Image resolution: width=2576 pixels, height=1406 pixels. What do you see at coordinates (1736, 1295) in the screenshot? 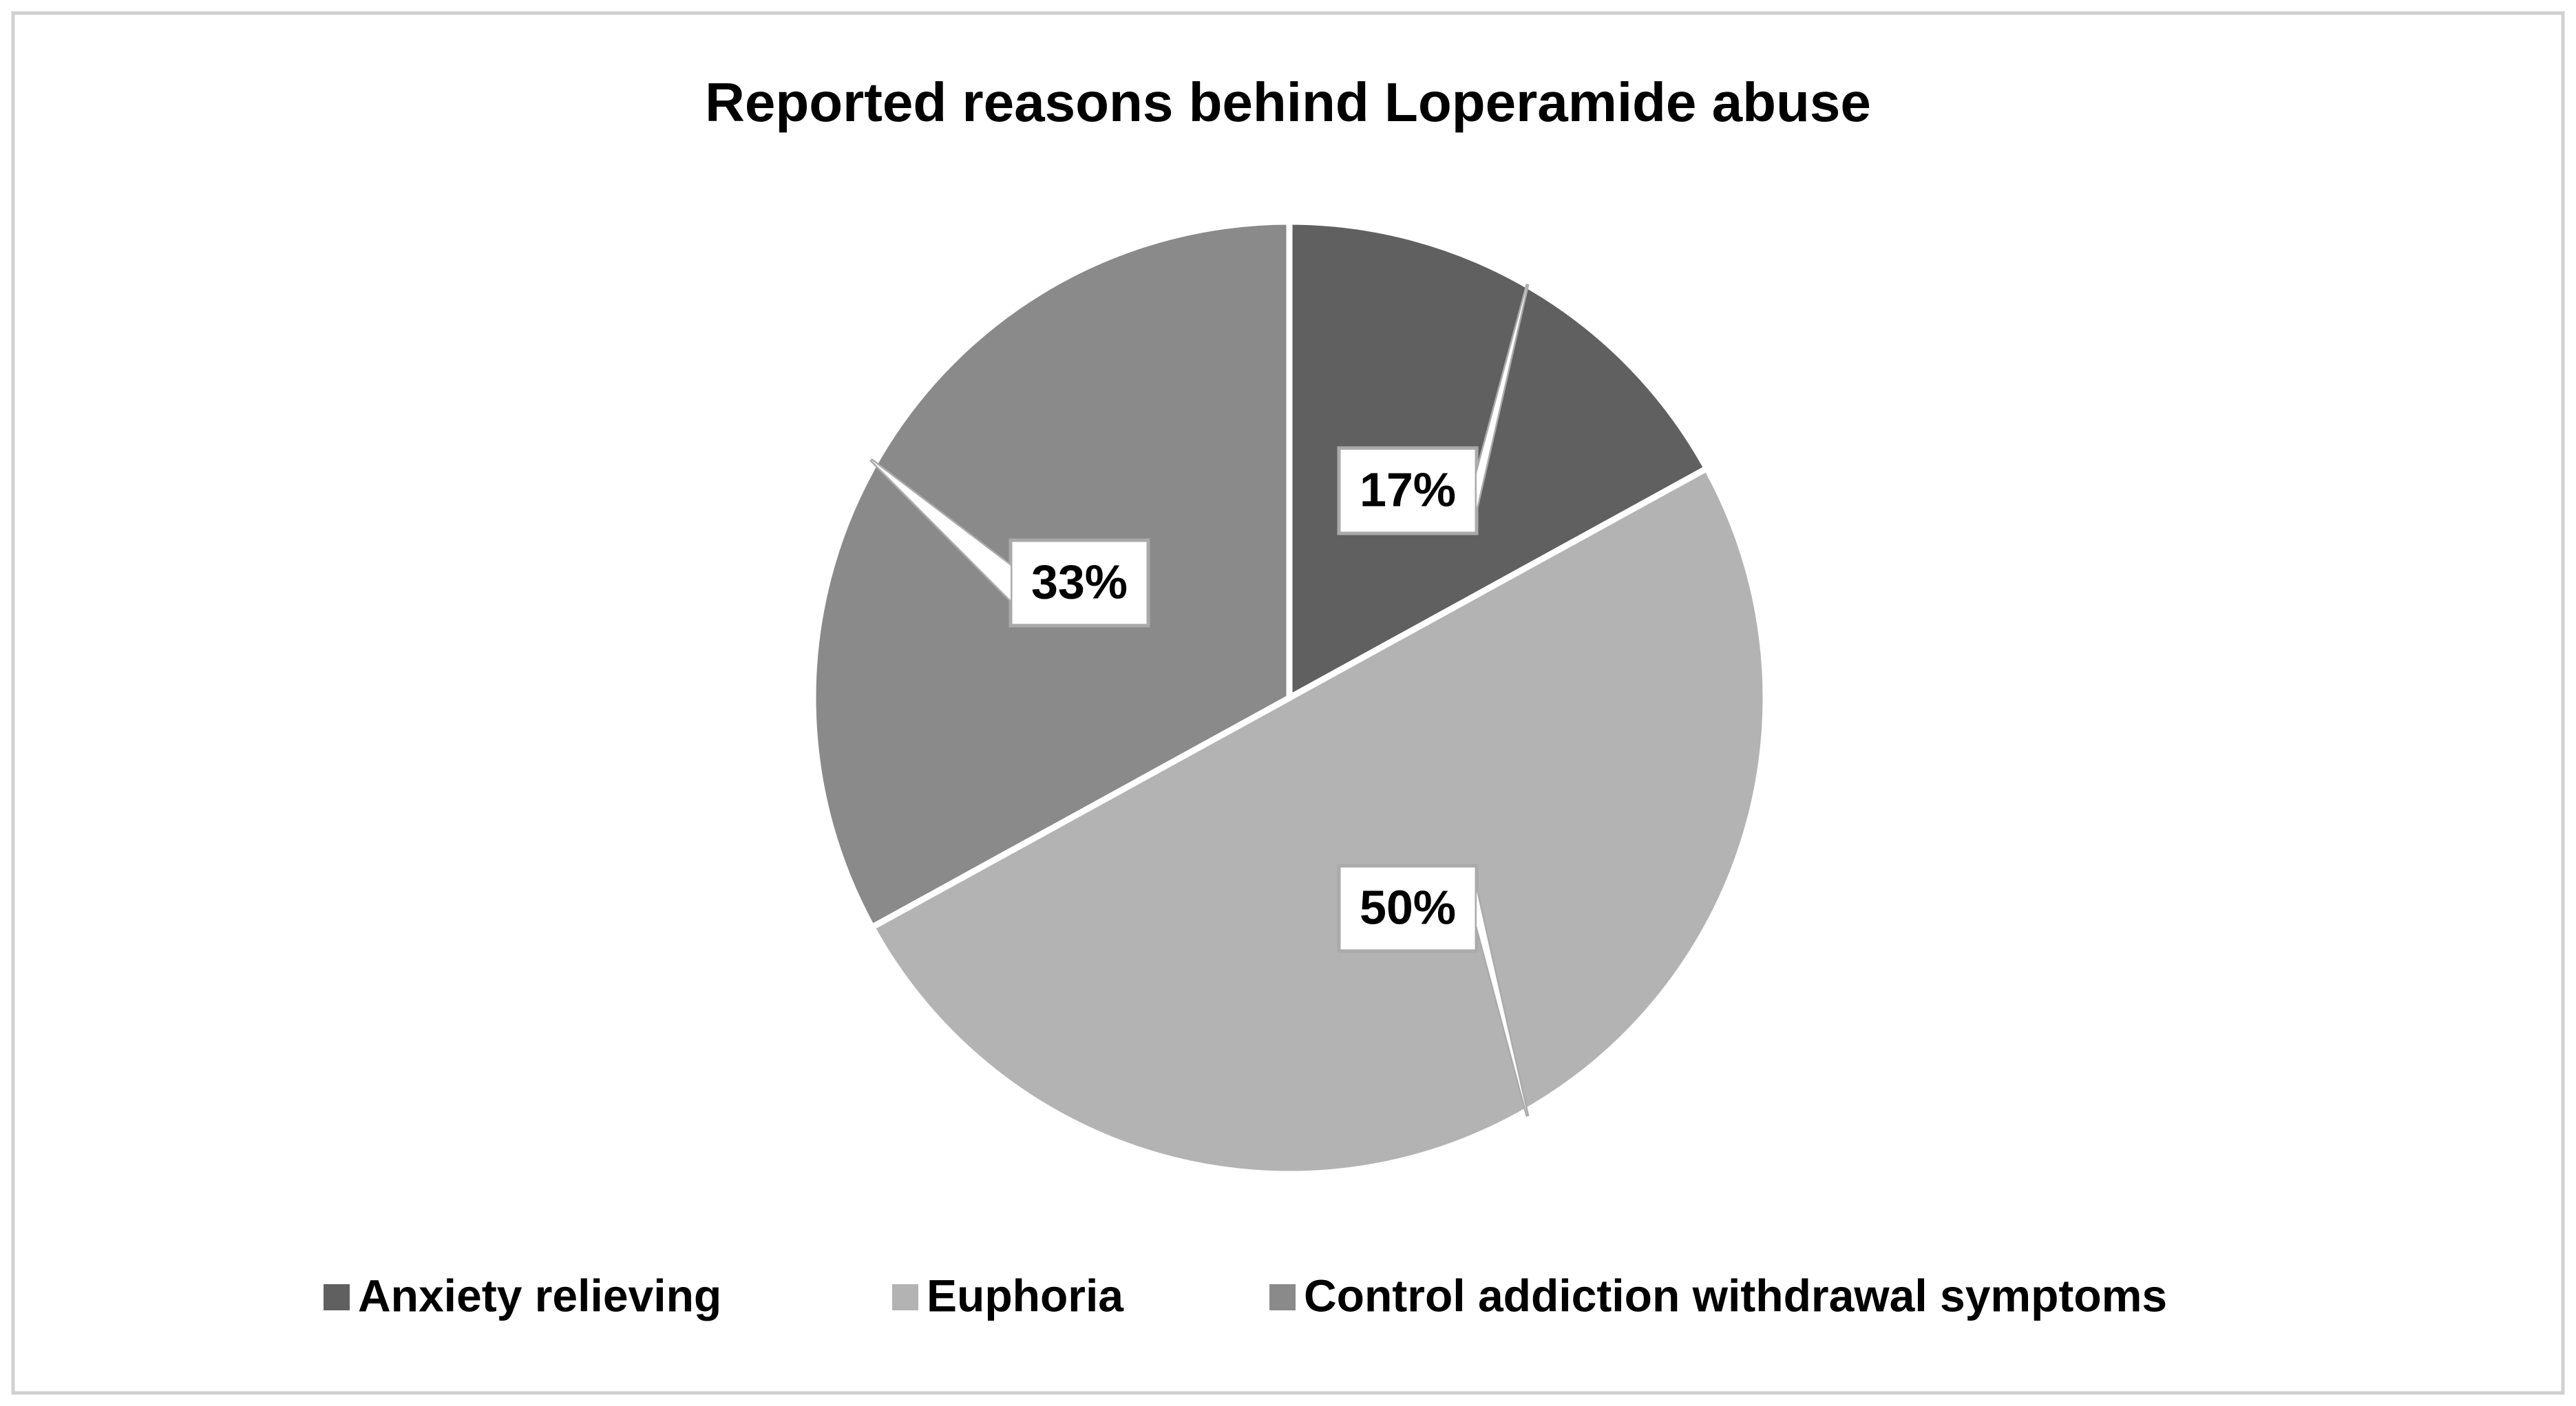
I see `legend-label: Control addiction withdrawal symptoms` at bounding box center [1736, 1295].